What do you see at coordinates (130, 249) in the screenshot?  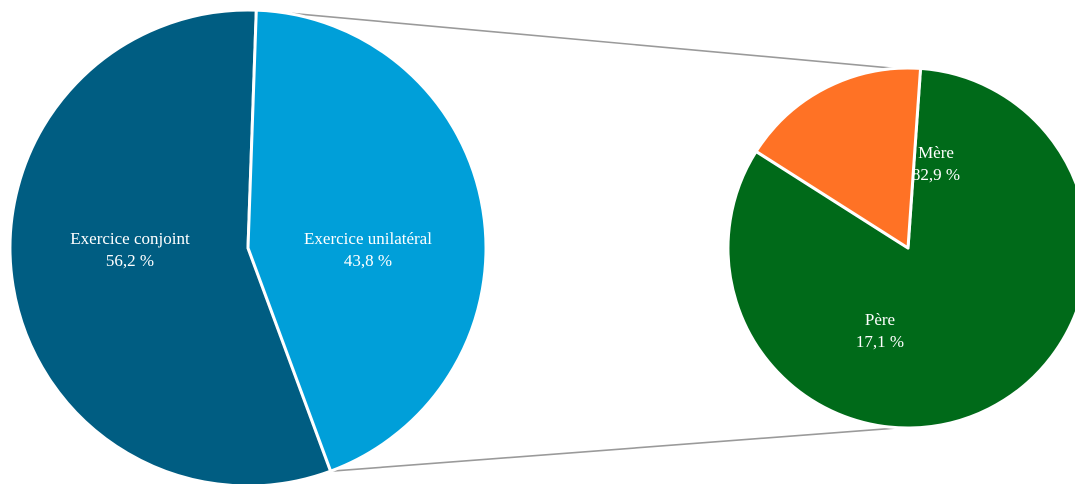 I see `label-exercice-conjoint: Exercice conjoint 56,2 %` at bounding box center [130, 249].